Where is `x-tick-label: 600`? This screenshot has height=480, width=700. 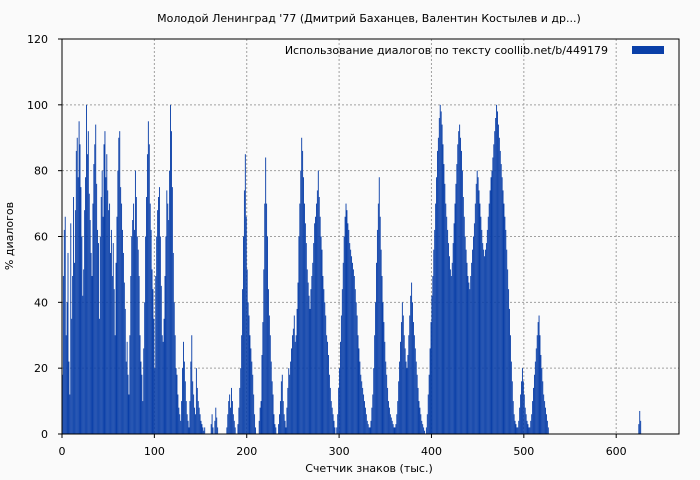 x-tick-label: 600 is located at coordinates (616, 451).